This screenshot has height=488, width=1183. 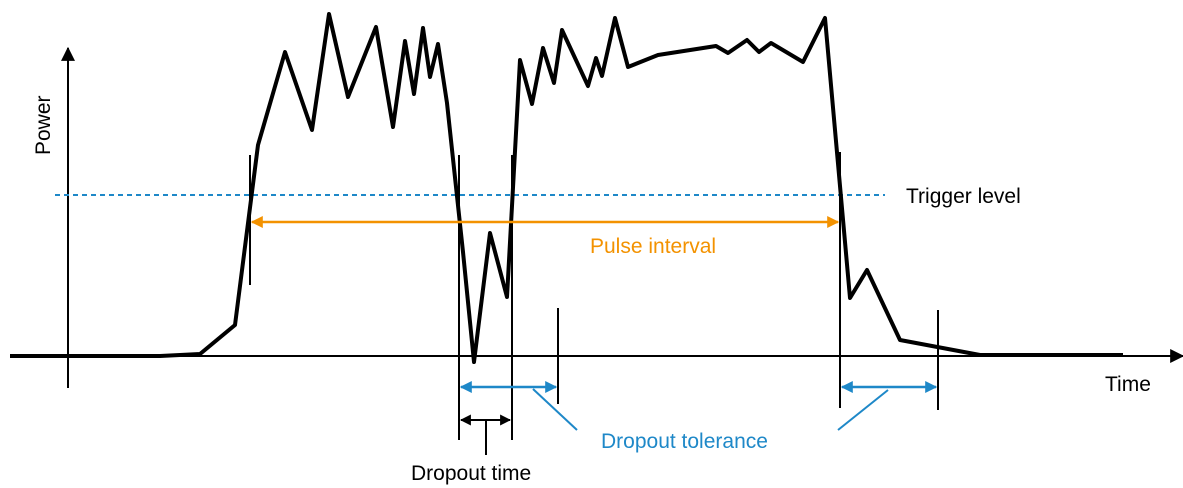 I want to click on power-axis-label: Power, so click(x=43, y=125).